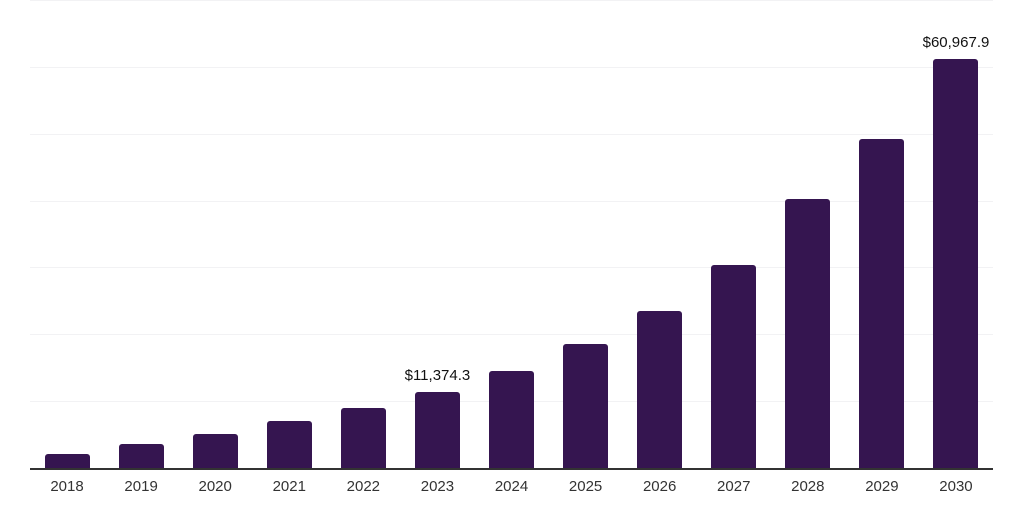 The height and width of the screenshot is (512, 1024). Describe the element at coordinates (215, 486) in the screenshot. I see `x-tick-label: 2020` at that location.